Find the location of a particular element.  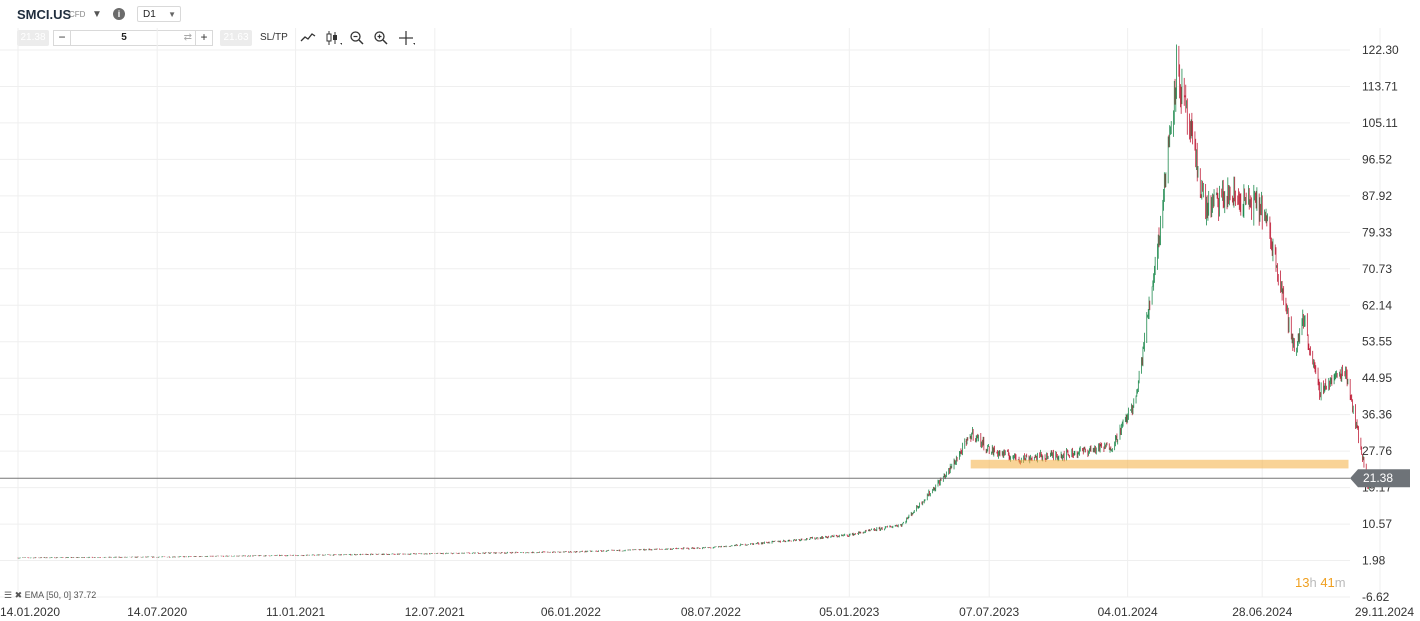

candle-timer: 13h 41m is located at coordinates (1320, 582).